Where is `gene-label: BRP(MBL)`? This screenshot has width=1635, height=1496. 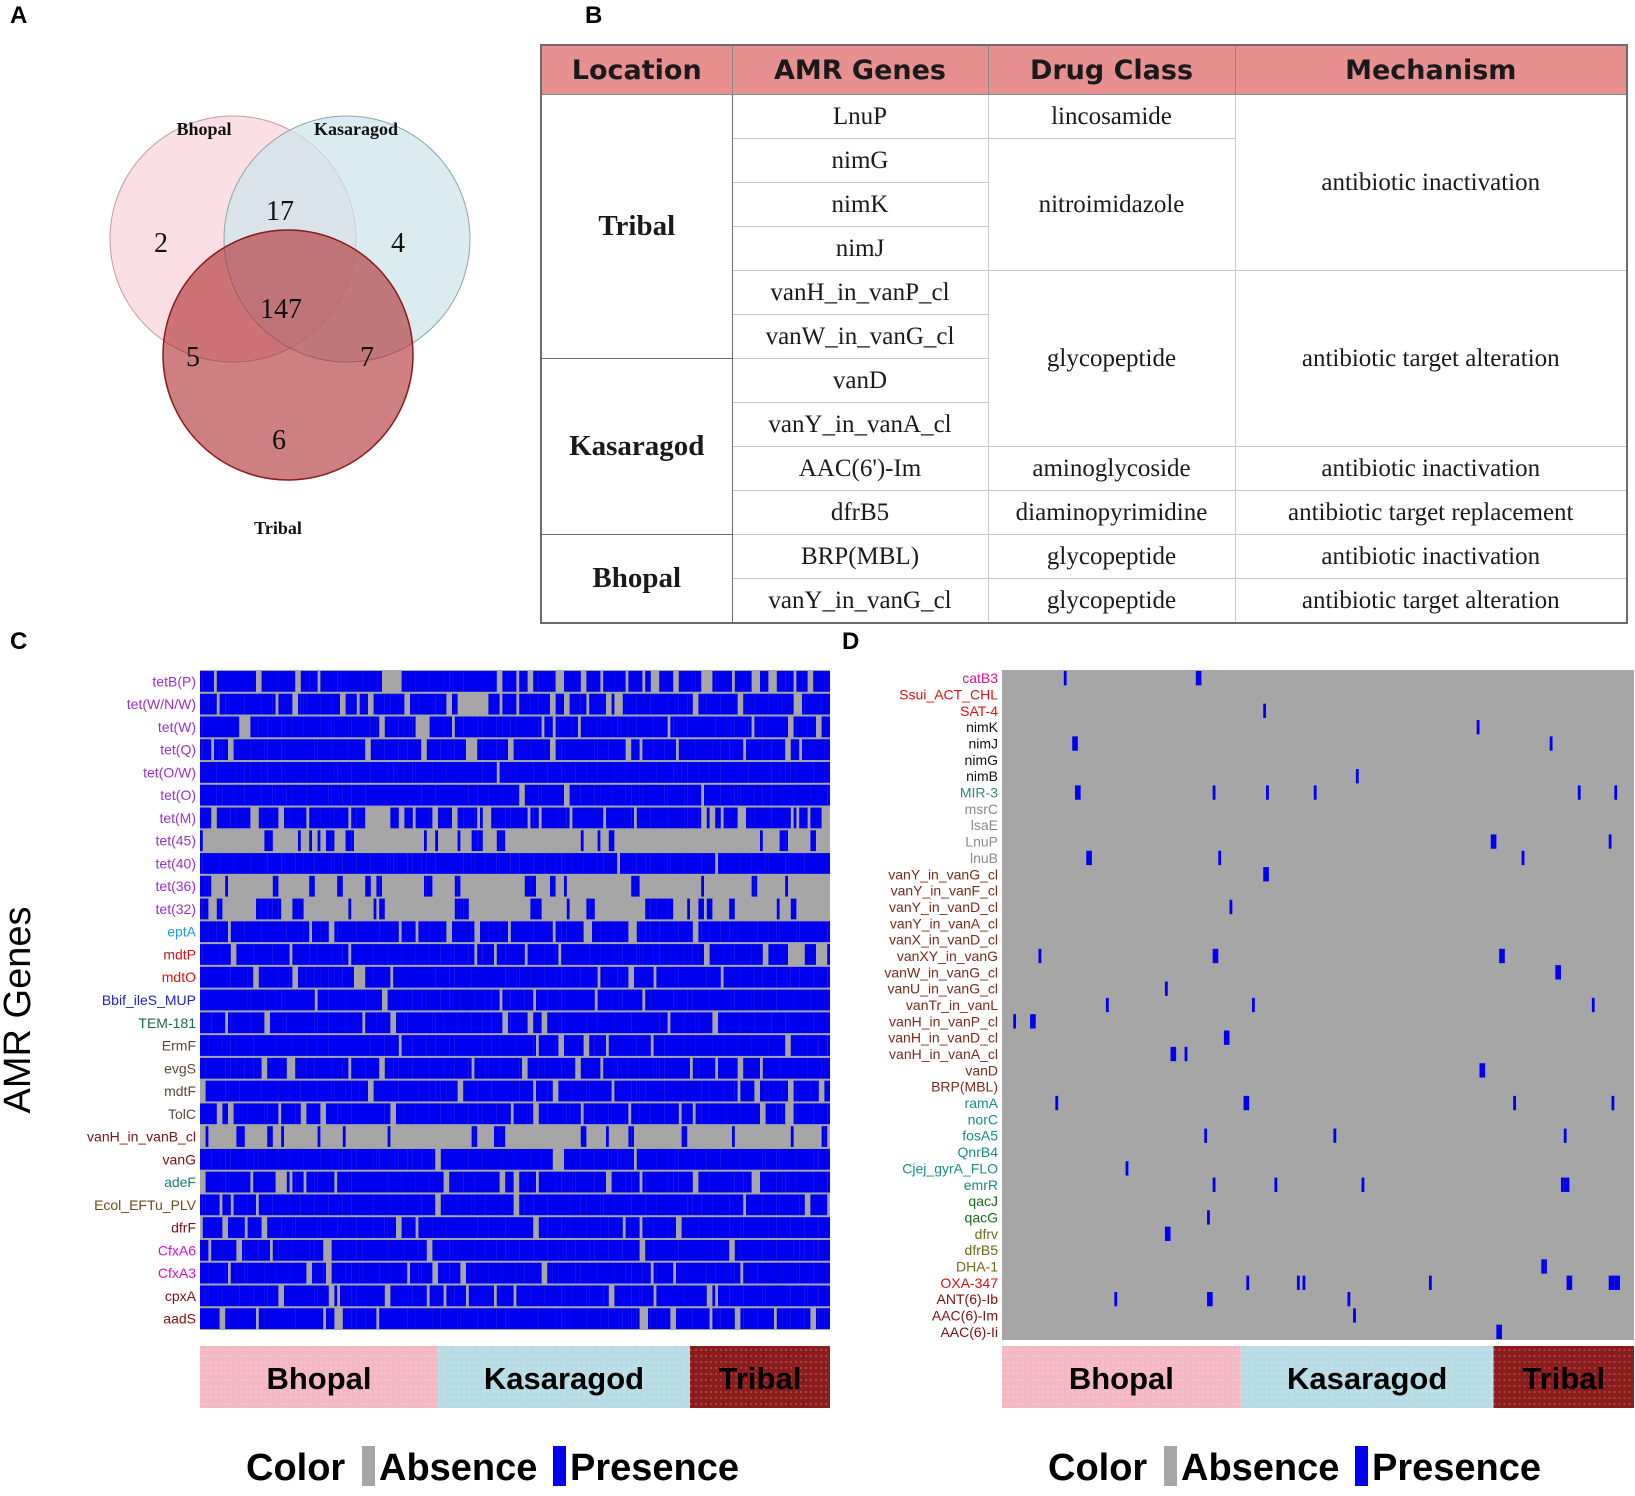
gene-label: BRP(MBL) is located at coordinates (964, 1087).